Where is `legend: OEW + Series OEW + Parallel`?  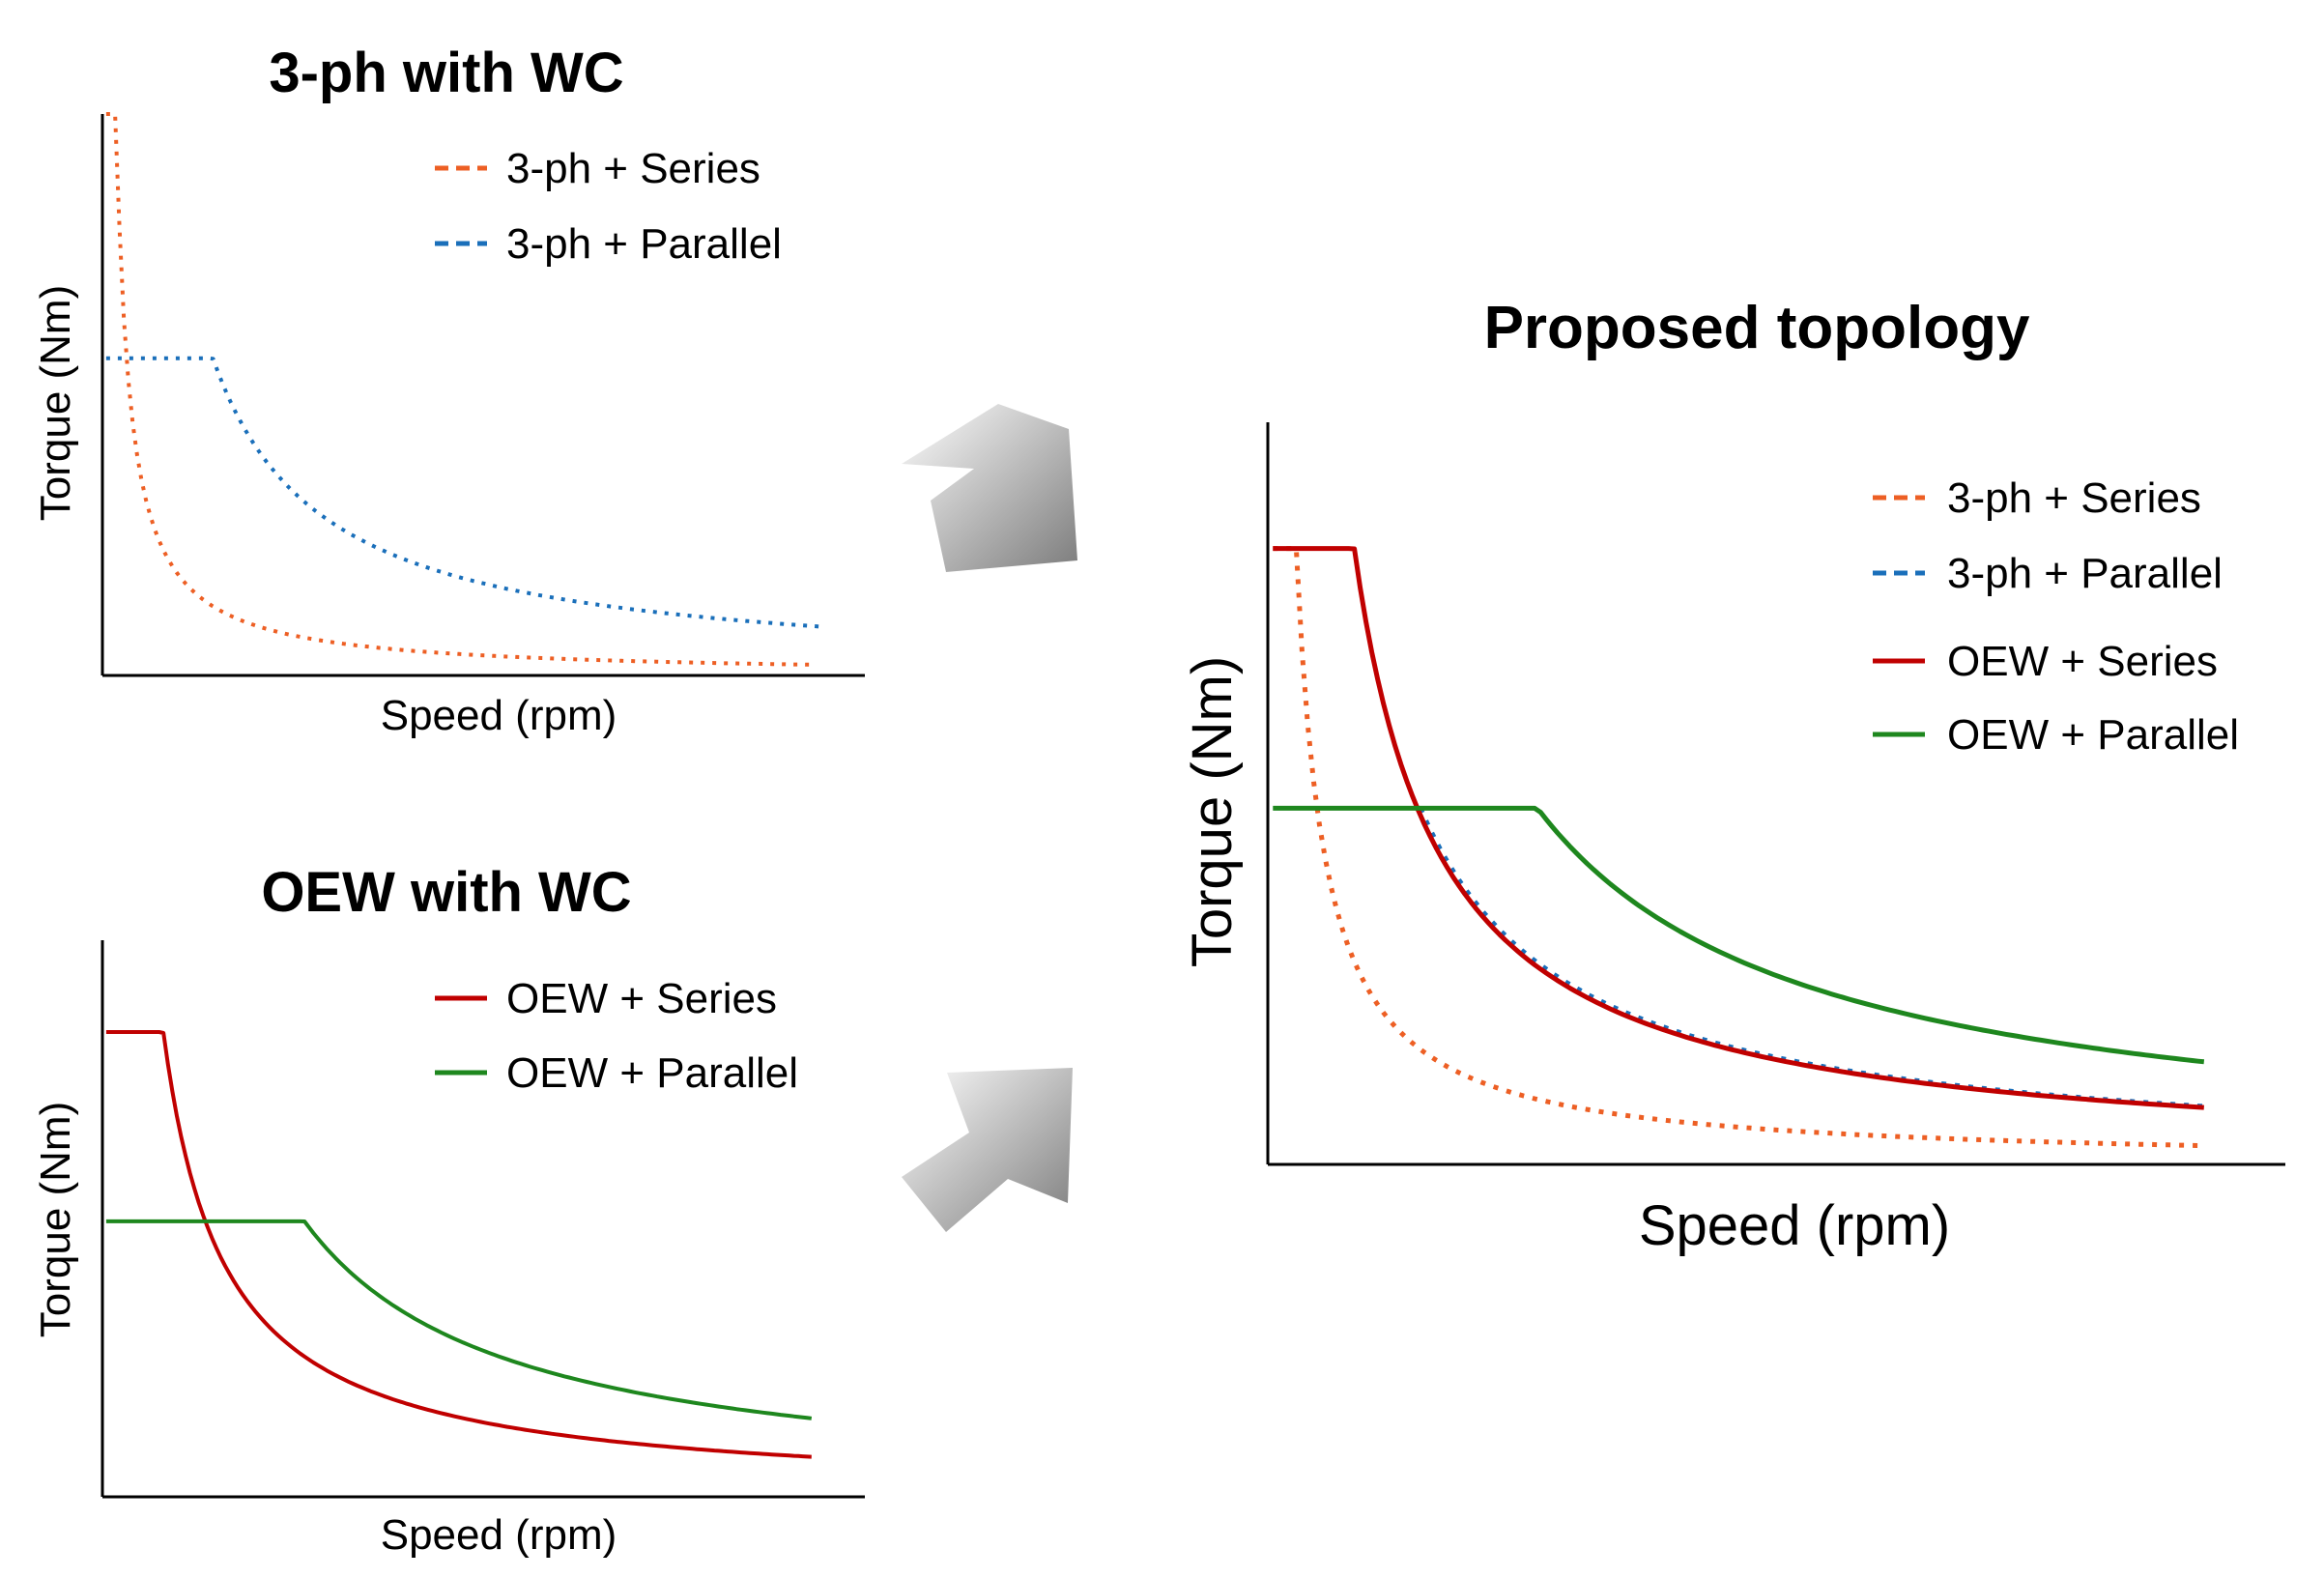 legend: OEW + Series OEW + Parallel is located at coordinates (616, 1036).